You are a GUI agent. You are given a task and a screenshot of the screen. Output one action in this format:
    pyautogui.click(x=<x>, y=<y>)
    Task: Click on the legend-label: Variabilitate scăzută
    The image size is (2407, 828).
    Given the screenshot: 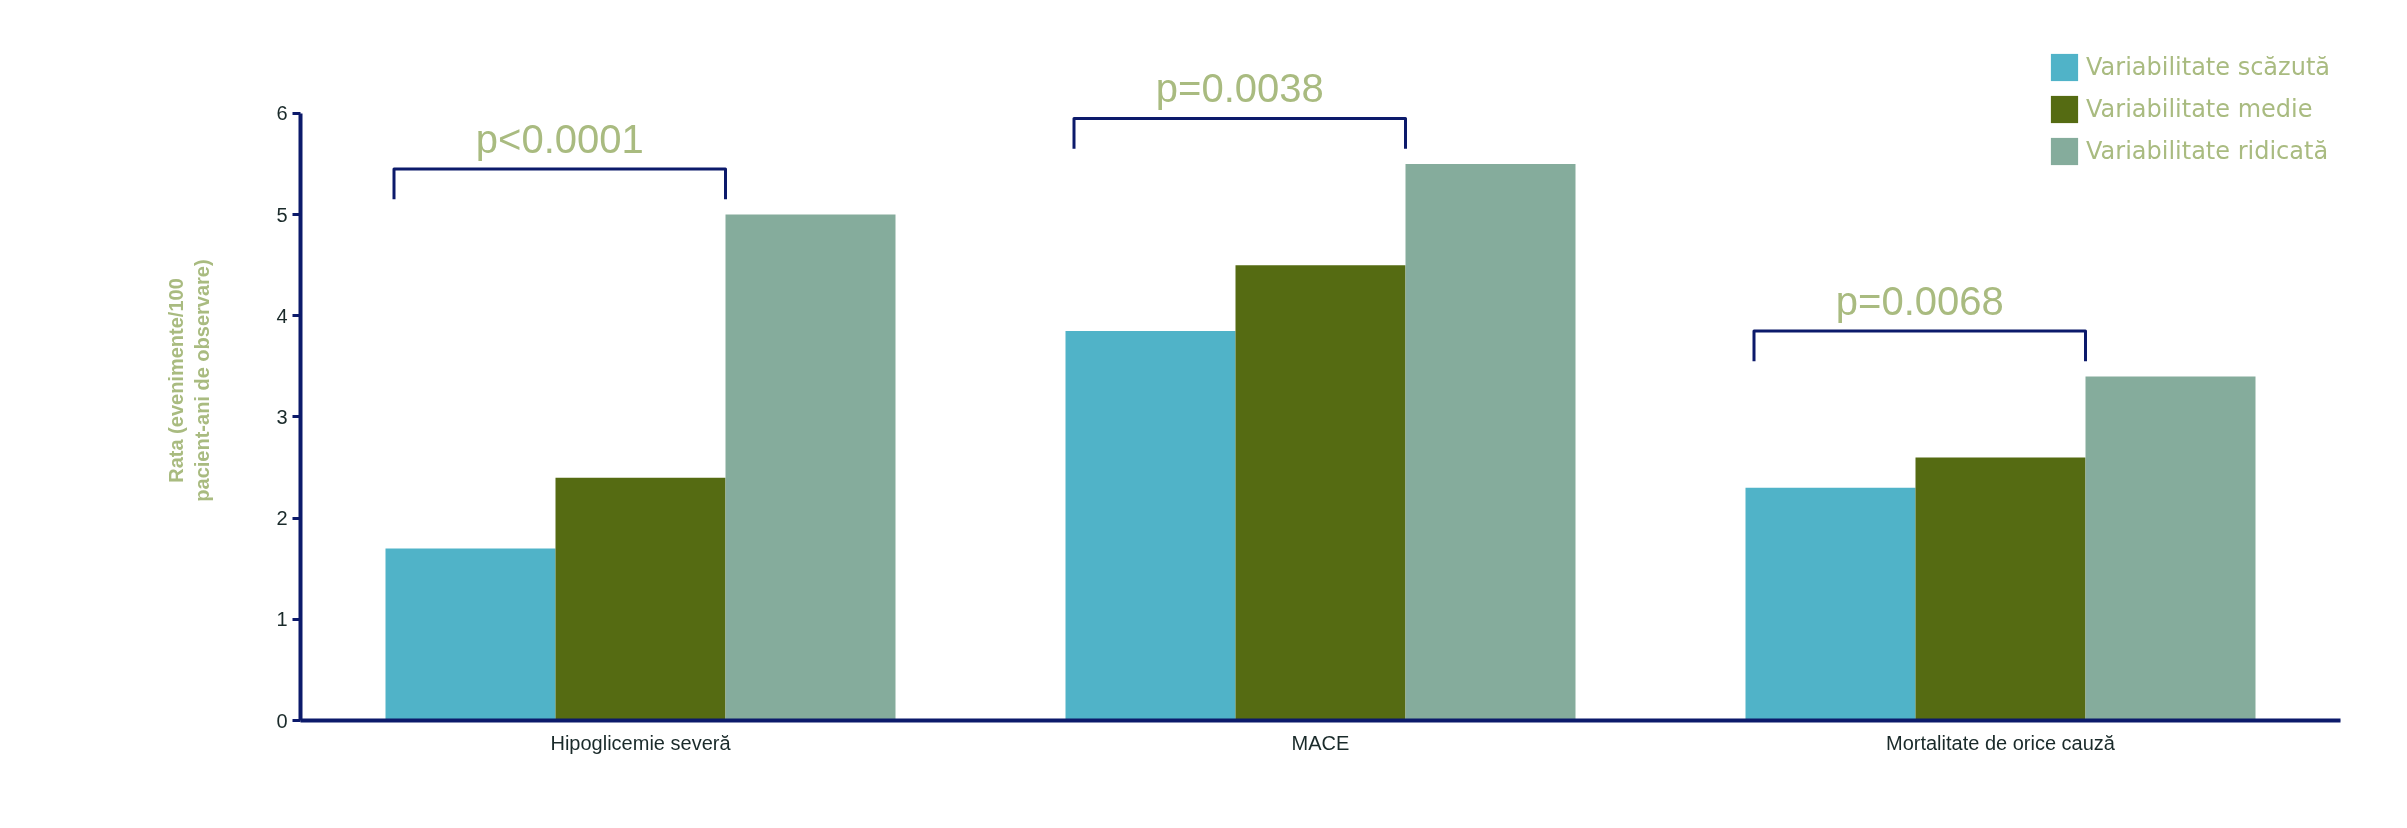 What is the action you would take?
    pyautogui.click(x=2208, y=67)
    